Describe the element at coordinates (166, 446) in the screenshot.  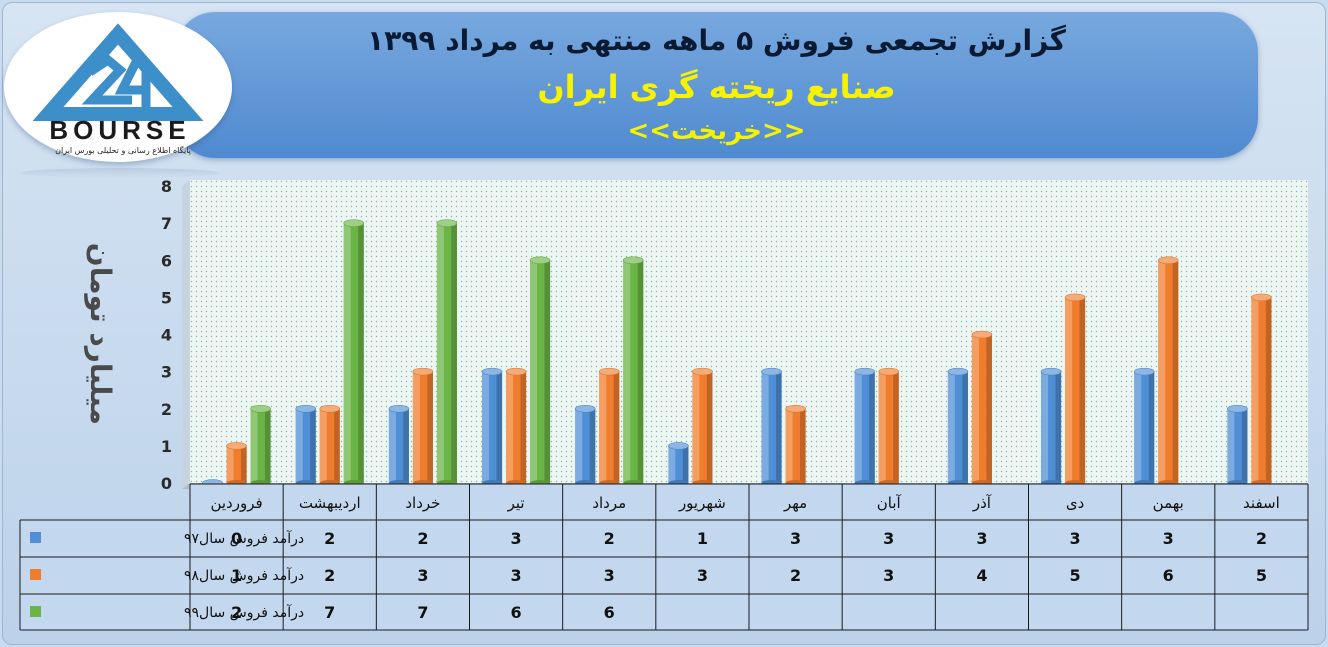
I see `y-tick-label: 1` at that location.